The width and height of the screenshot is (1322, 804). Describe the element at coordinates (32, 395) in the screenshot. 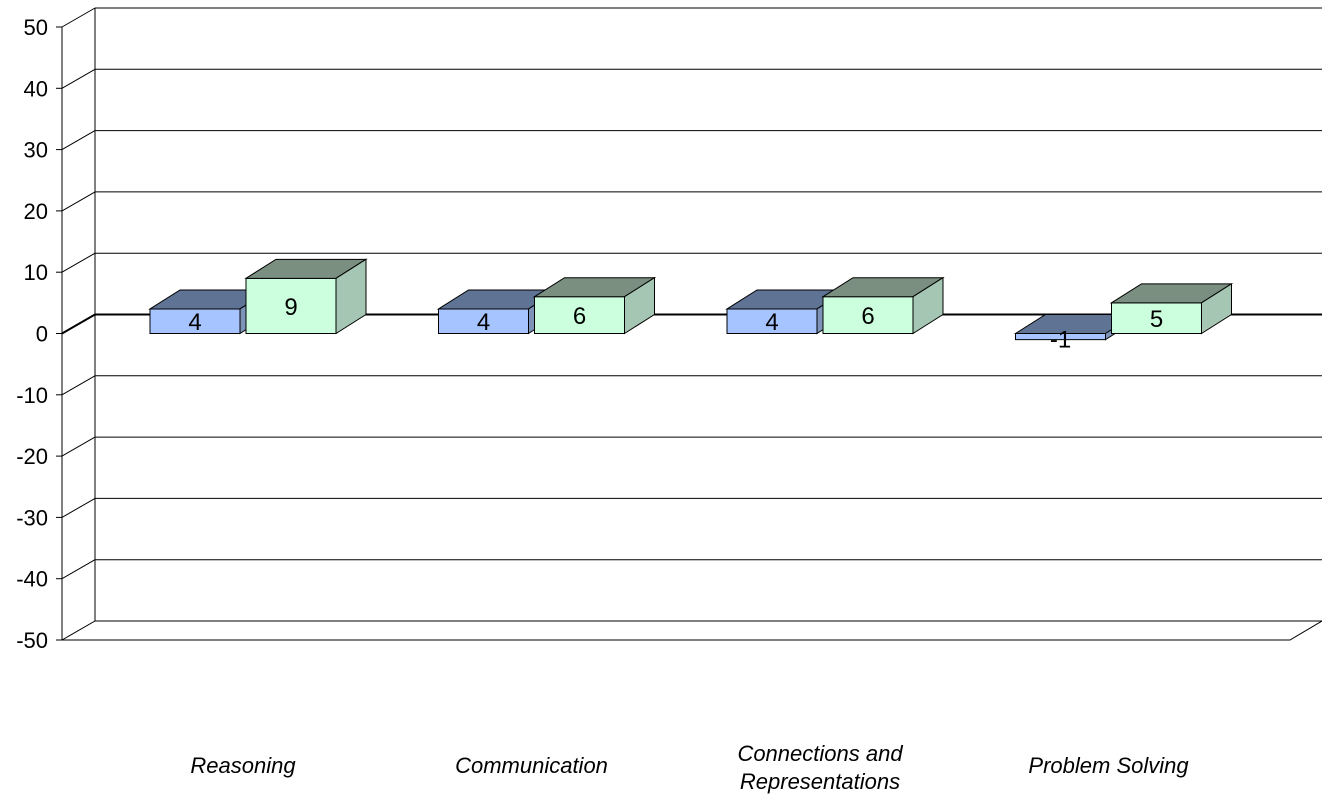

I see `y-tick-label: -10` at that location.